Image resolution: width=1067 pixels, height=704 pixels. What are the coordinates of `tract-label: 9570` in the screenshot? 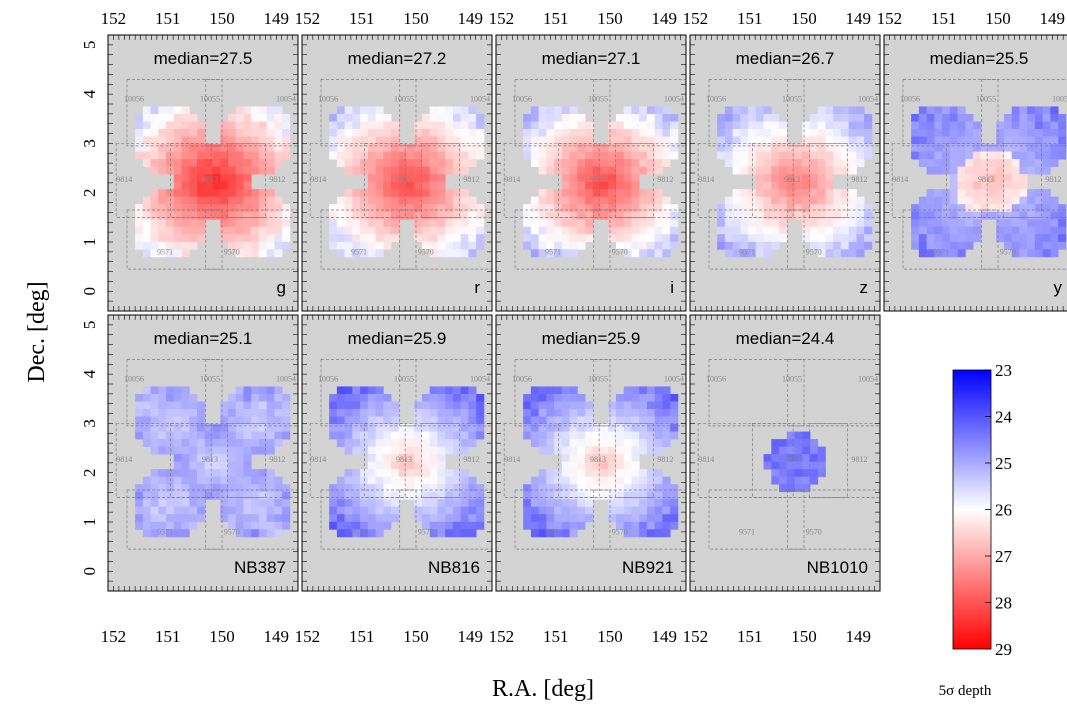 It's located at (620, 251).